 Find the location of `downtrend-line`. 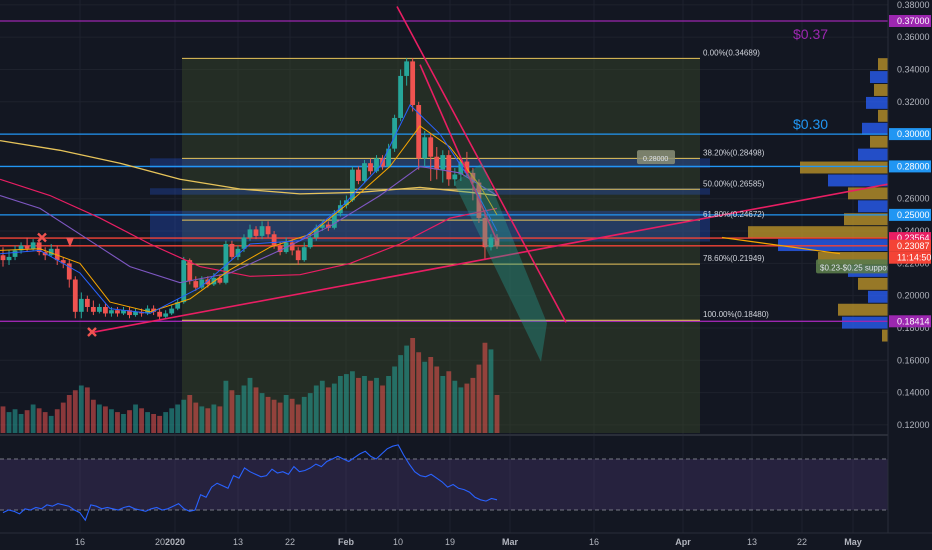

downtrend-line is located at coordinates (458, 153).